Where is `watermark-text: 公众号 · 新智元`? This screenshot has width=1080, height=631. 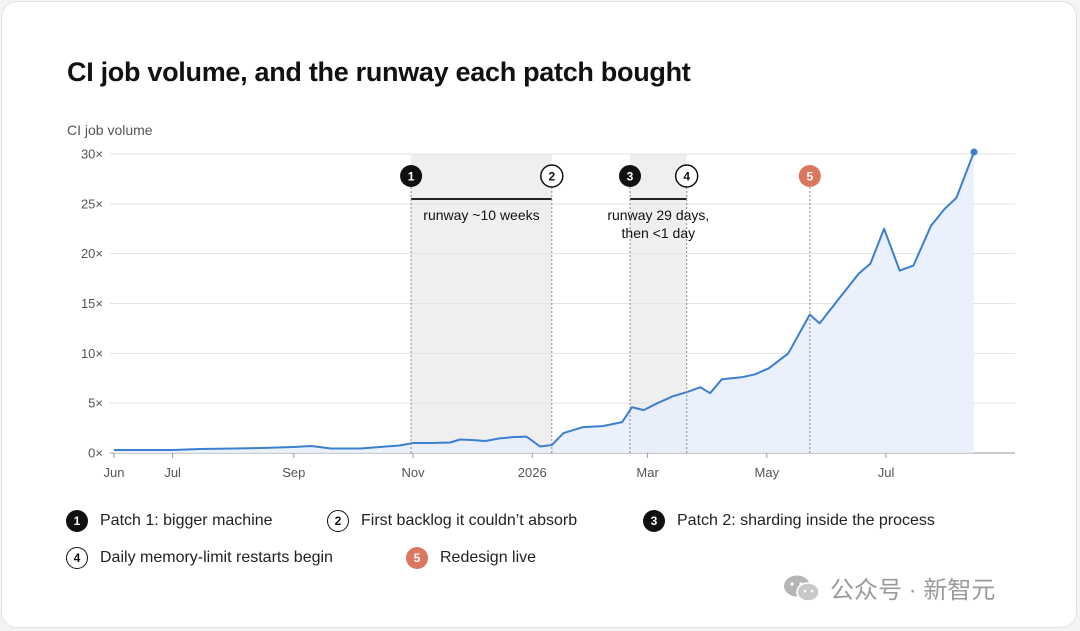
watermark-text: 公众号 · 新智元 is located at coordinates (913, 590).